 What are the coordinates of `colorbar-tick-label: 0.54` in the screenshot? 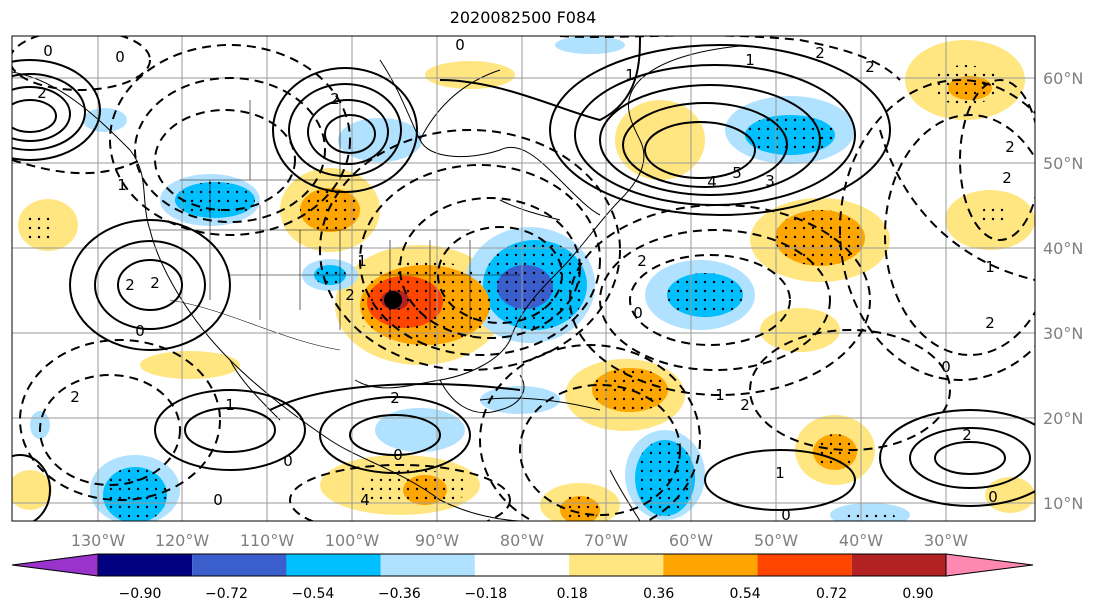 It's located at (745, 594).